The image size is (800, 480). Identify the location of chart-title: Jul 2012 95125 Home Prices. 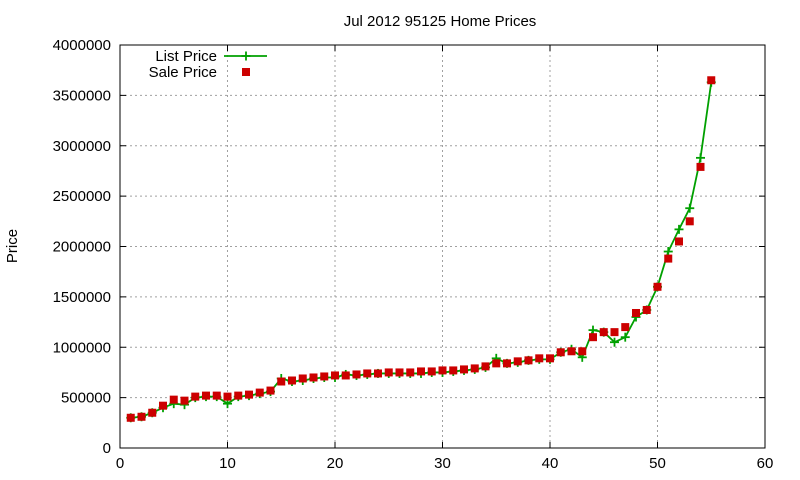
(440, 21).